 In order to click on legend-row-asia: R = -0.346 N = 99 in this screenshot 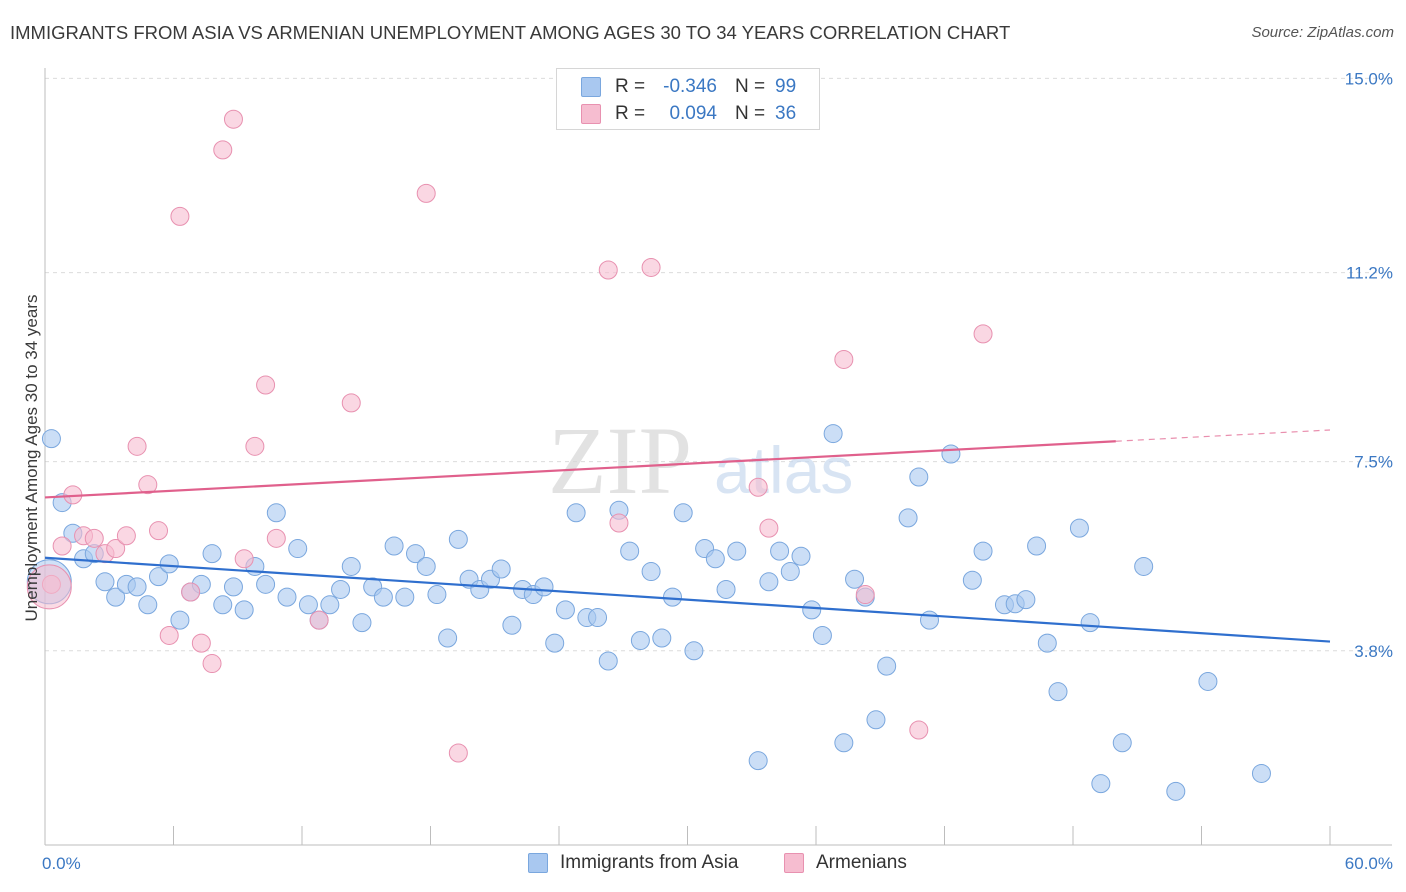, I will do `click(688, 87)`.